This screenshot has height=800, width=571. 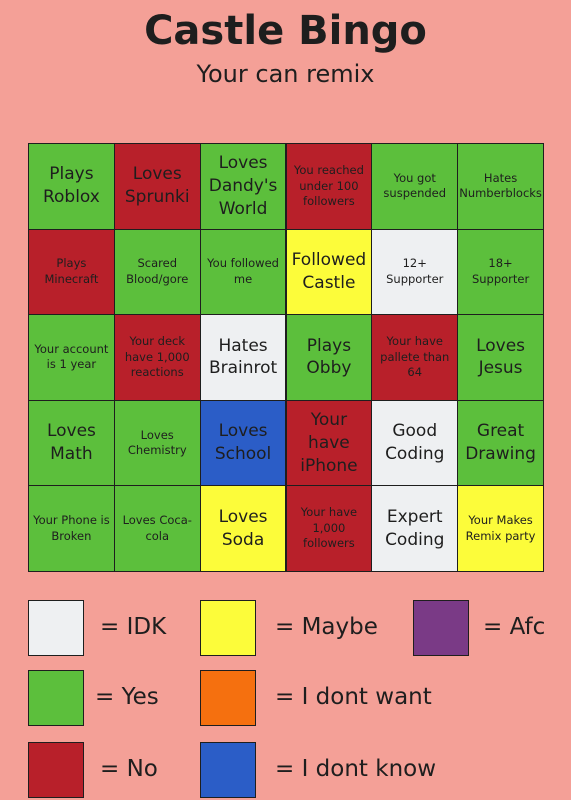 I want to click on legend-label: = I dont know, so click(x=356, y=769).